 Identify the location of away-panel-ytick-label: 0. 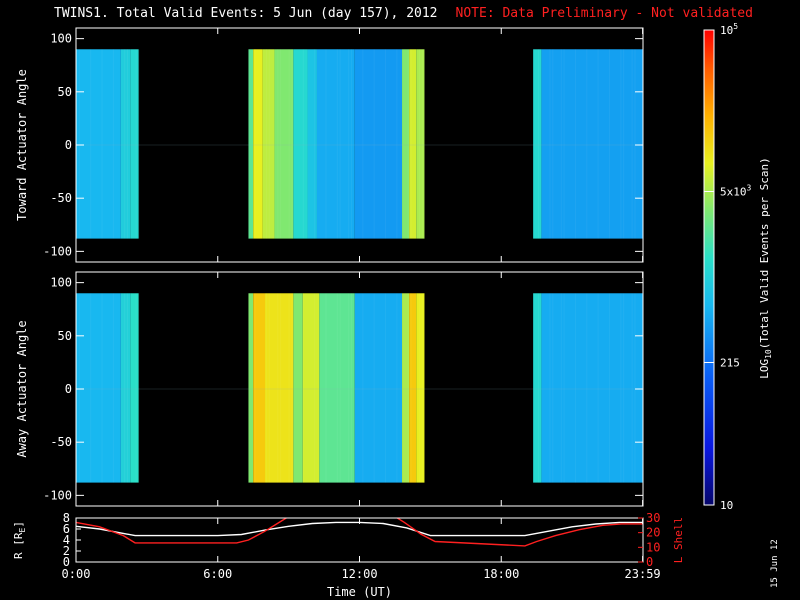
(68, 389).